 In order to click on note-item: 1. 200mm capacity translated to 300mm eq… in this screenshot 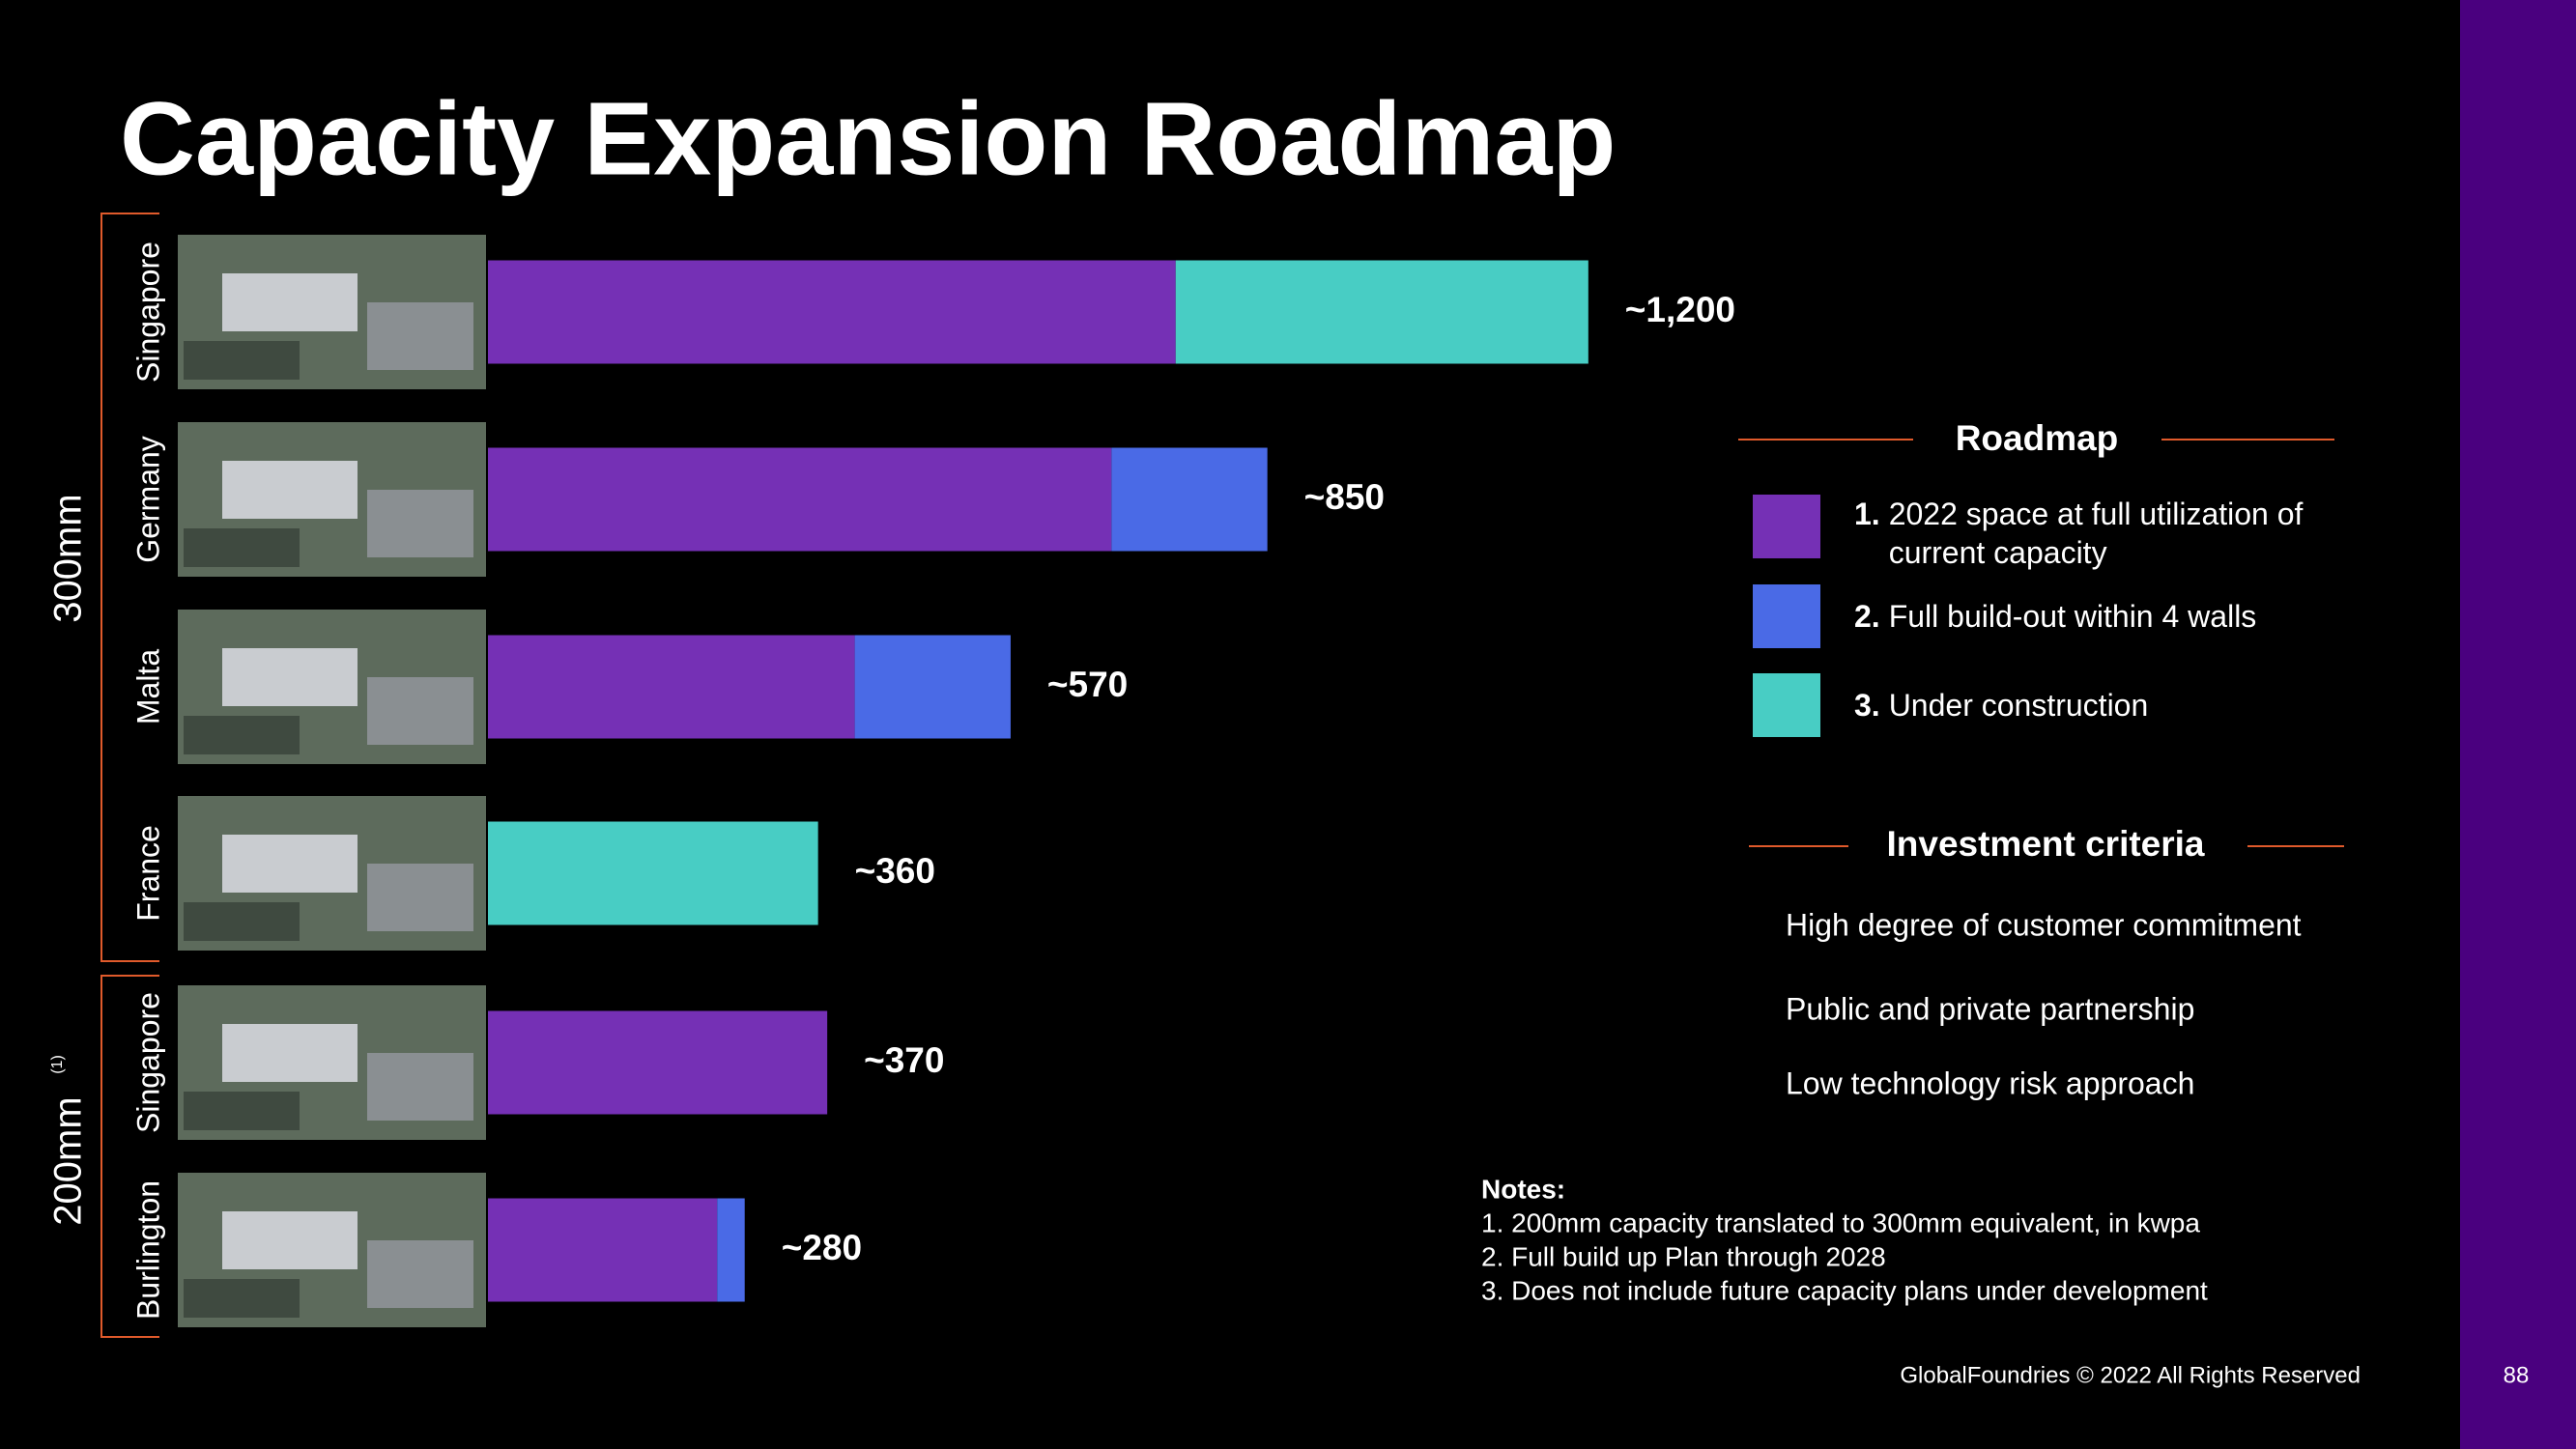, I will do `click(1841, 1222)`.